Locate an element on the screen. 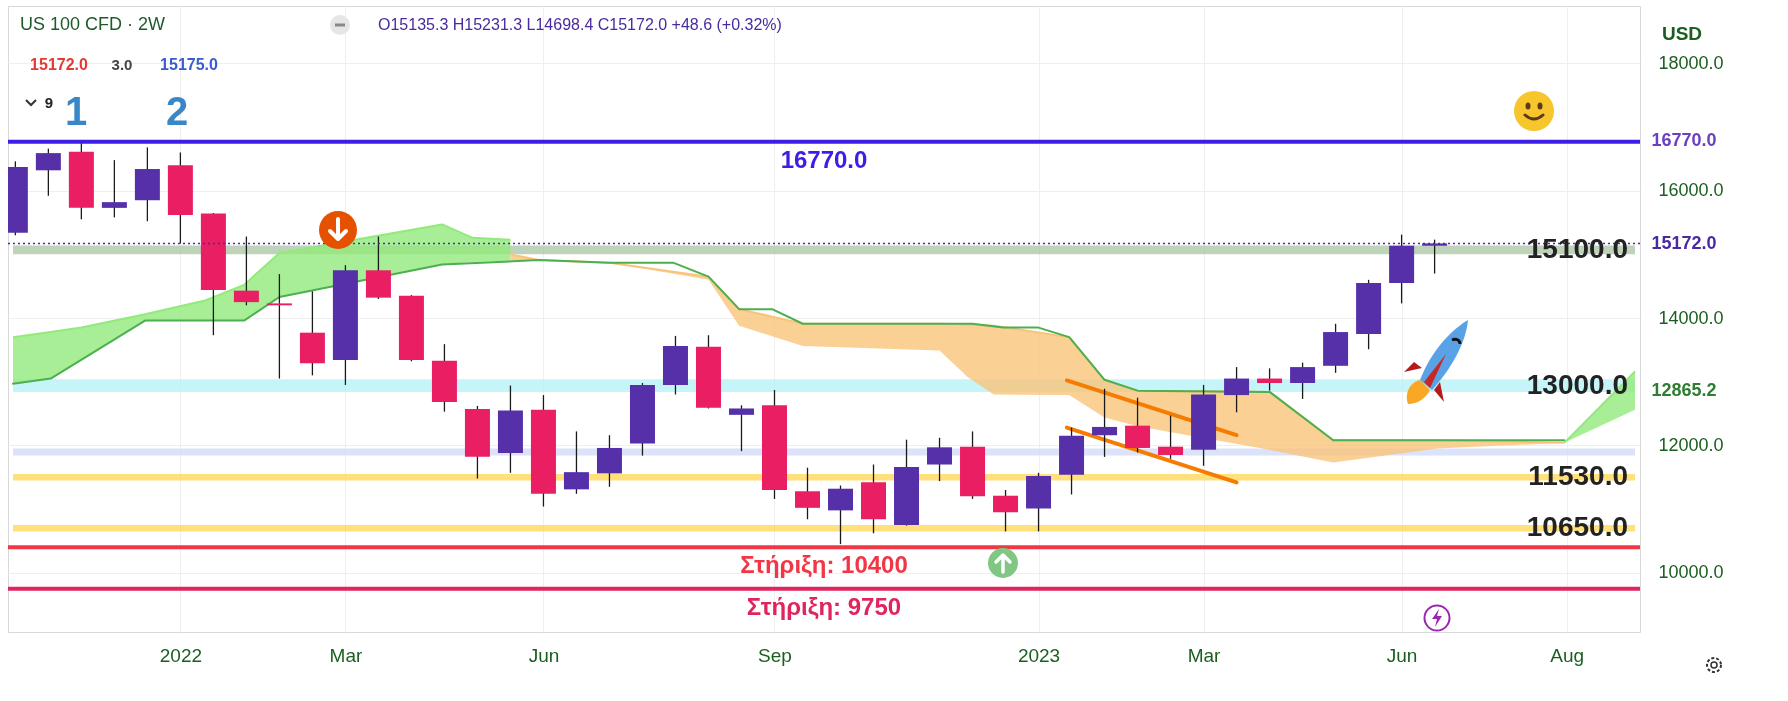 This screenshot has width=1788, height=701. text: 15172.0 is located at coordinates (1684, 243).